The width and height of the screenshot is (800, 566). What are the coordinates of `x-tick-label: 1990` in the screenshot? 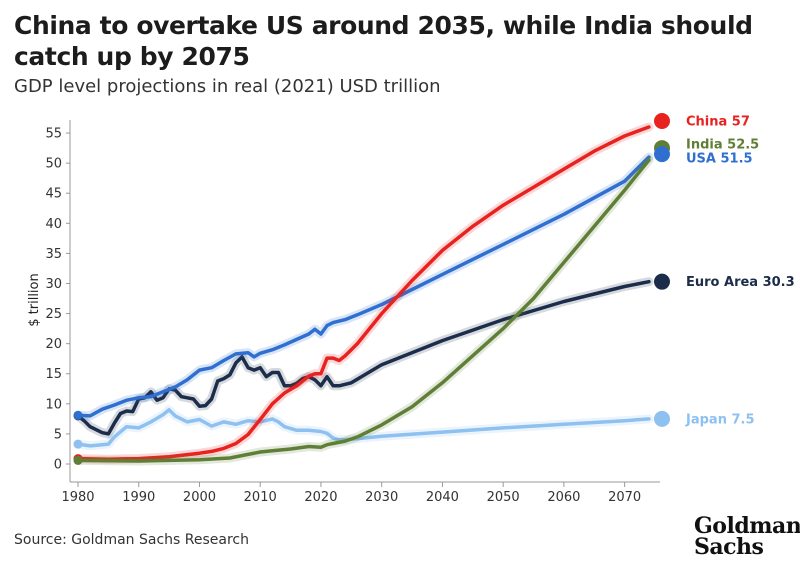 It's located at (138, 497).